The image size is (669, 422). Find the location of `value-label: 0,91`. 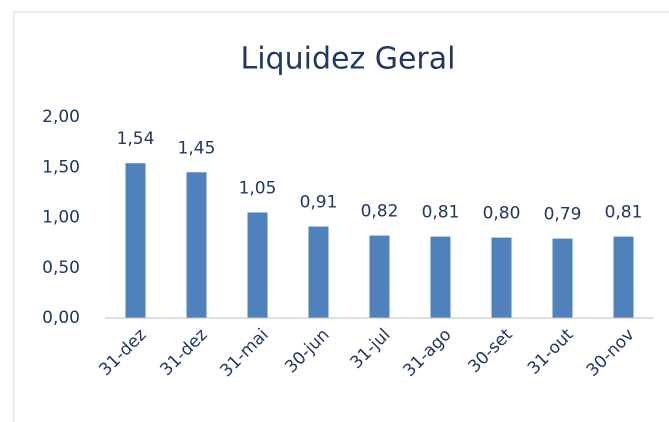

value-label: 0,91 is located at coordinates (319, 203).